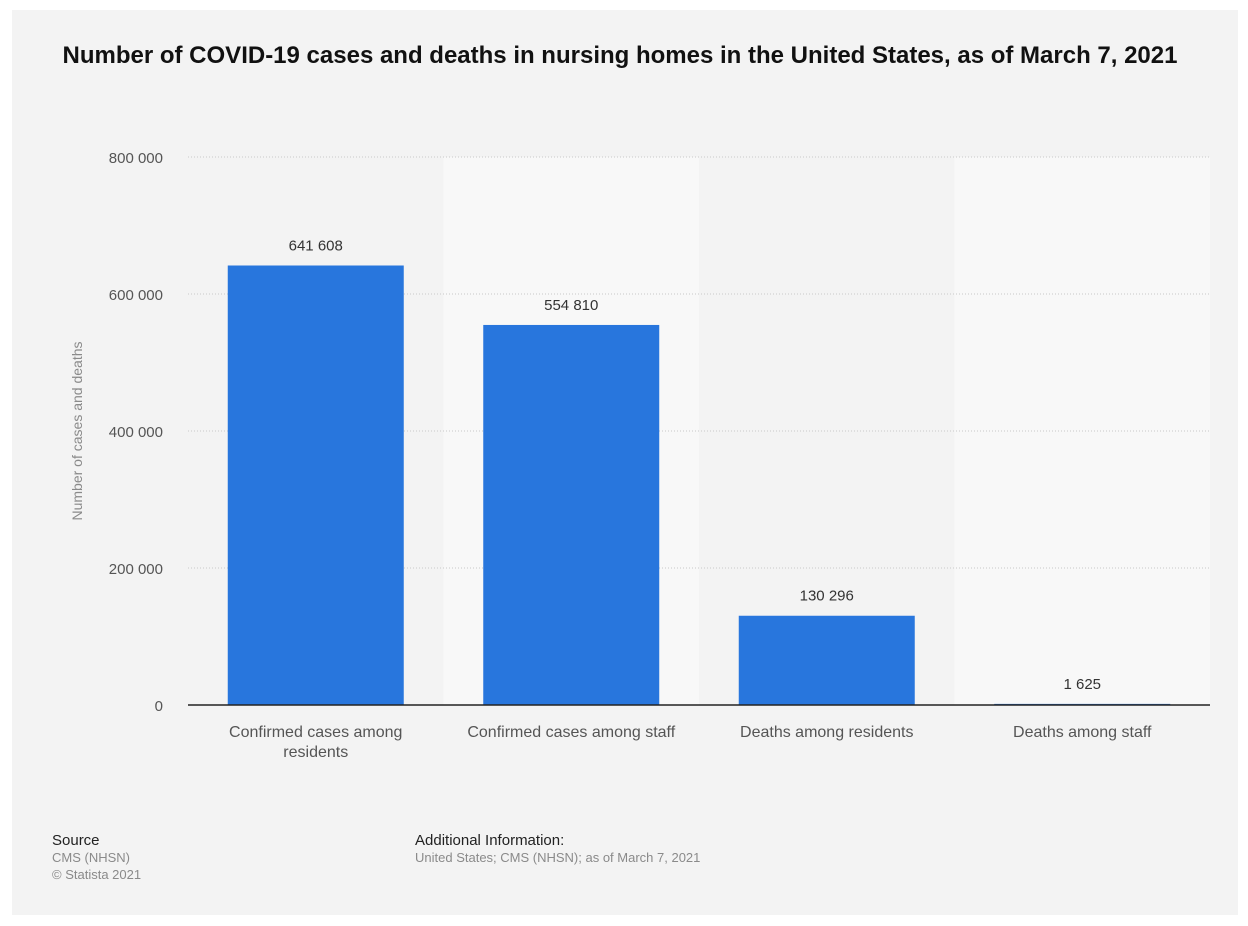 This screenshot has height=926, width=1248. What do you see at coordinates (1082, 732) in the screenshot?
I see `x-tick-label: Deaths among staff` at bounding box center [1082, 732].